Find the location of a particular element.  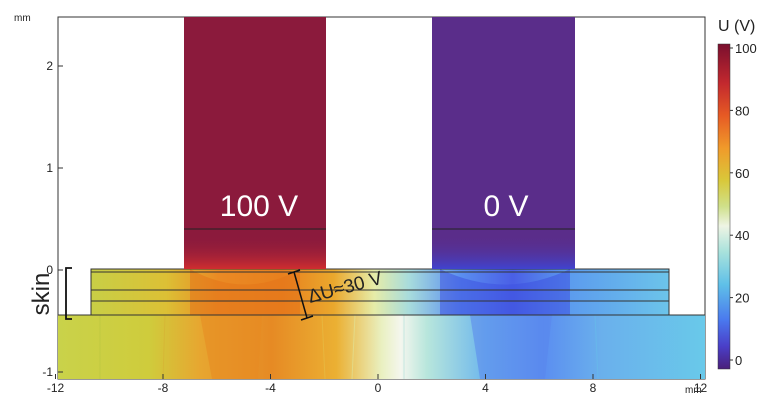

x-tick-label: 0 is located at coordinates (378, 388).